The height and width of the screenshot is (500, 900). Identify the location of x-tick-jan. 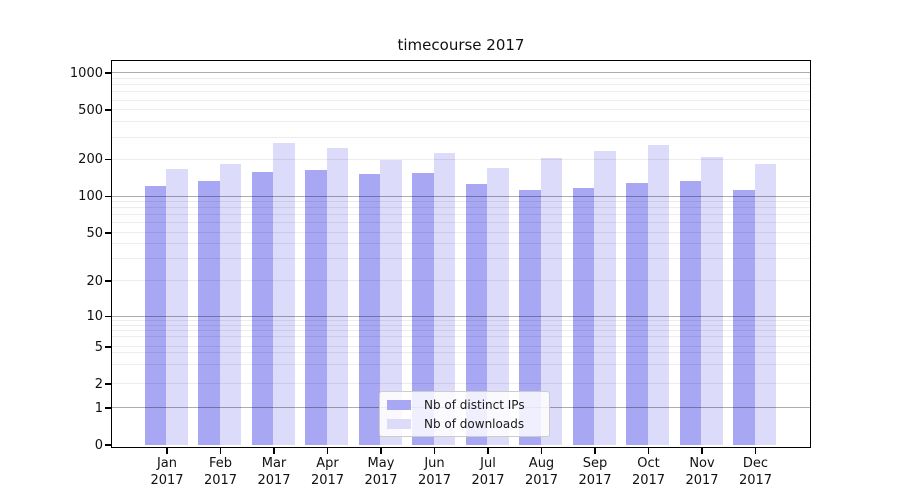
(167, 450).